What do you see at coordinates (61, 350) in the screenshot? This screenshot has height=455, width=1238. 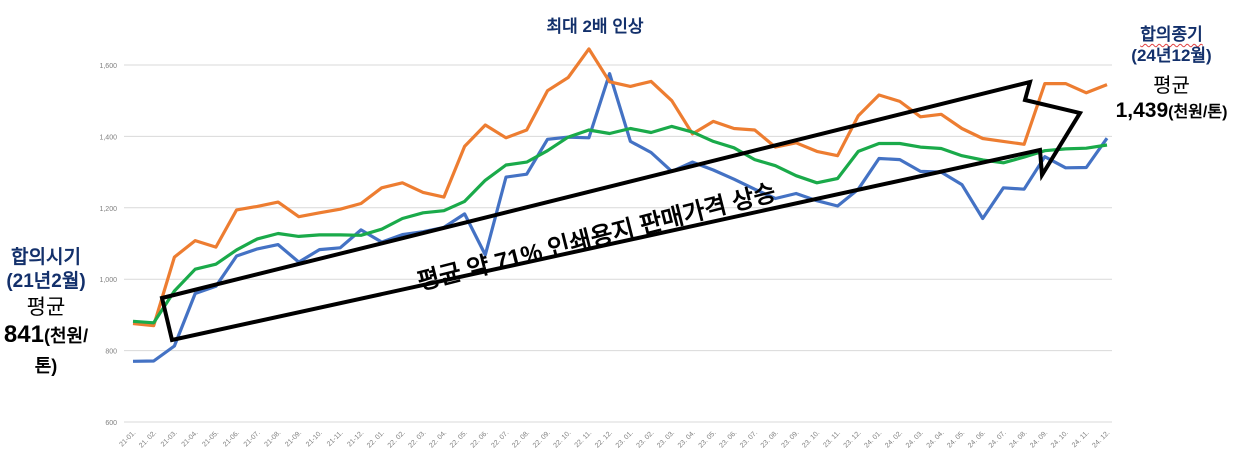 I see `start-avg-unit: (천원/톤)` at bounding box center [61, 350].